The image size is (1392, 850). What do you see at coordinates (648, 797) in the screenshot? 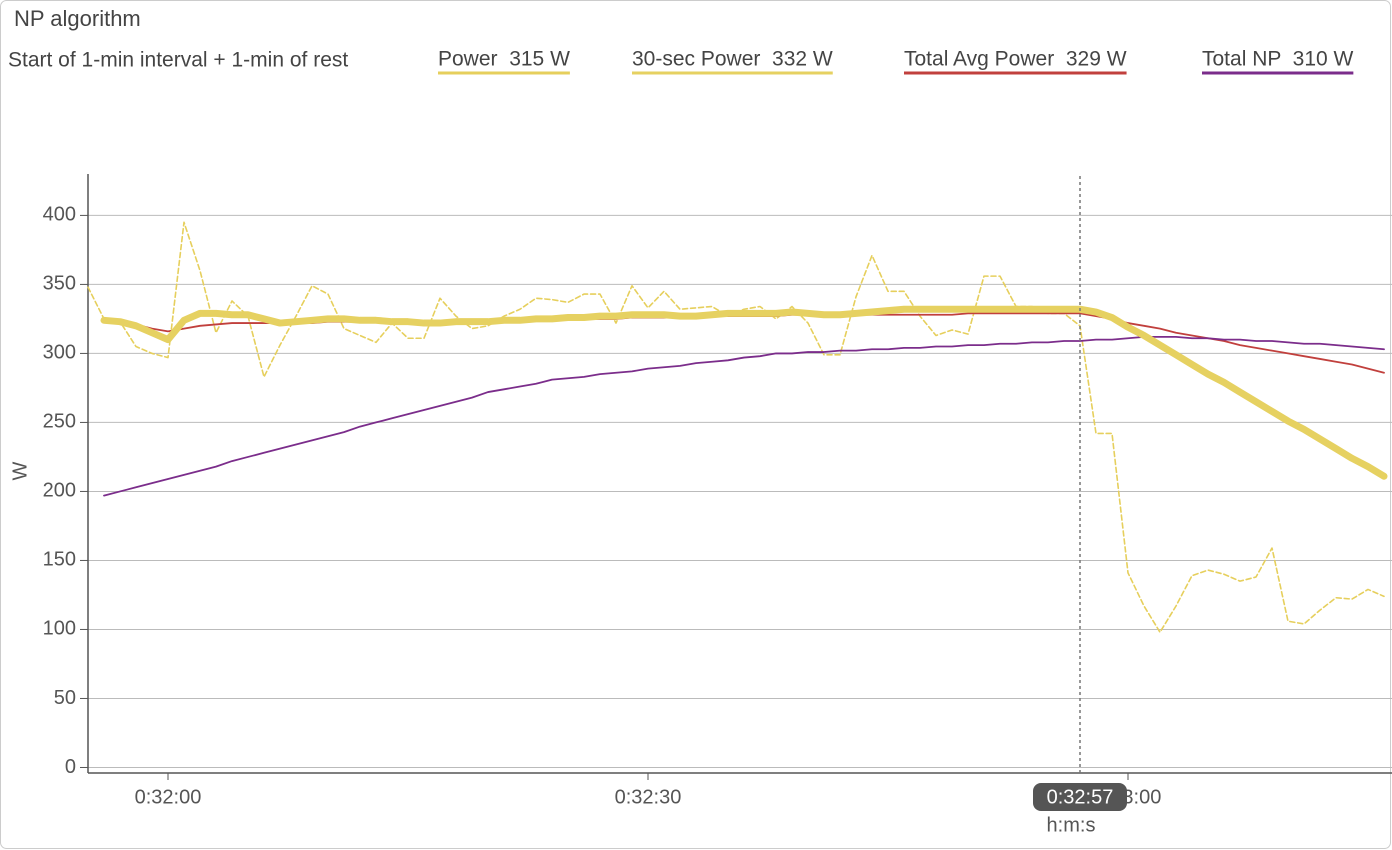
I see `x-tick-label: 0:32:30` at bounding box center [648, 797].